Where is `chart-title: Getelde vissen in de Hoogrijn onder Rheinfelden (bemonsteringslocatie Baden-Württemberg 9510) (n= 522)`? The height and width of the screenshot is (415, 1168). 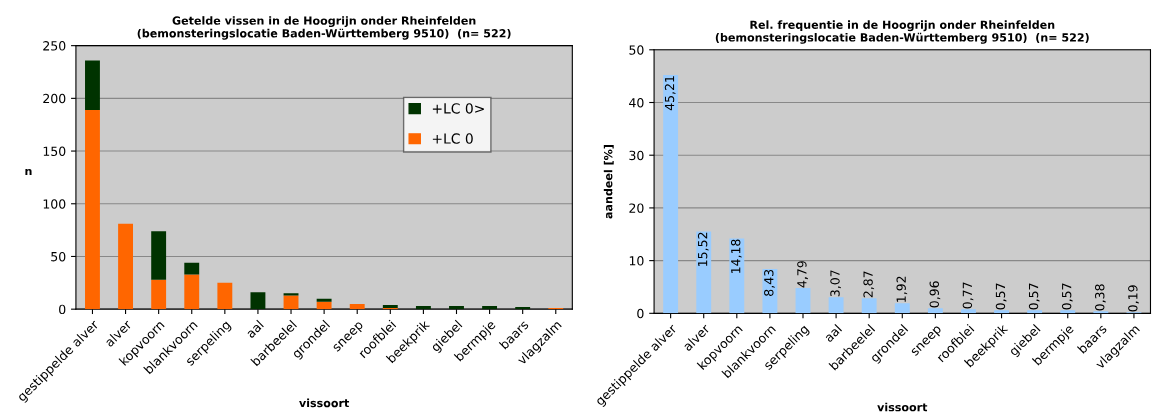 chart-title: Getelde vissen in de Hoogrijn onder Rheinfelden (bemonsteringslocatie Baden-Württemberg 9510) (n= 522) is located at coordinates (324, 28).